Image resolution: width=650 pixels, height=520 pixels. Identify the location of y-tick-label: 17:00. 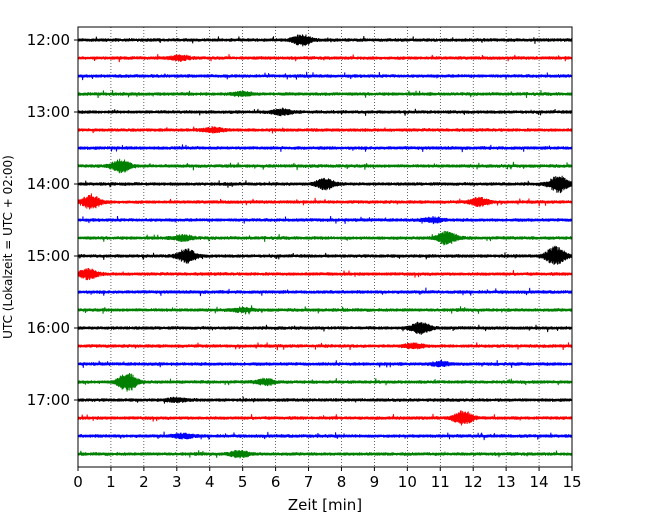
(48, 400).